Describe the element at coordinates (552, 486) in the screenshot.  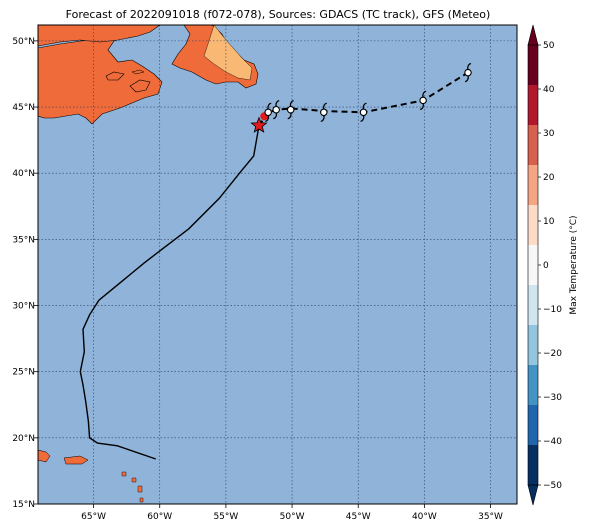
I see `colorbar-tick-label: −50` at that location.